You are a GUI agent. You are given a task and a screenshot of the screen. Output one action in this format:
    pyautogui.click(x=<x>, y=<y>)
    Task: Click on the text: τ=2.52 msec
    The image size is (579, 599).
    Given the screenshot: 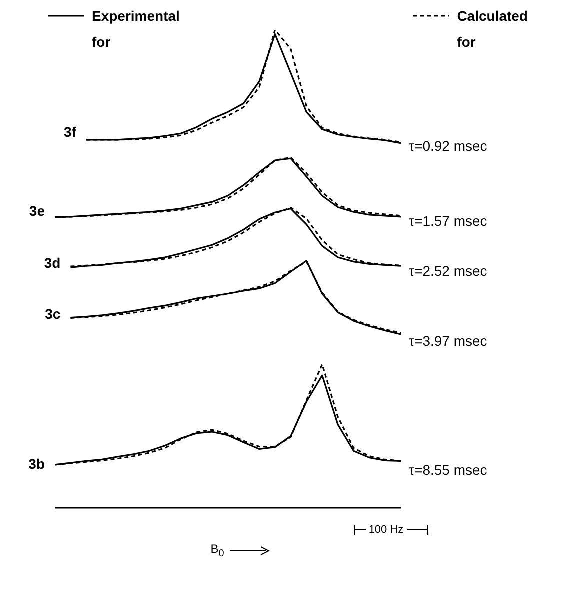 What is the action you would take?
    pyautogui.click(x=448, y=271)
    